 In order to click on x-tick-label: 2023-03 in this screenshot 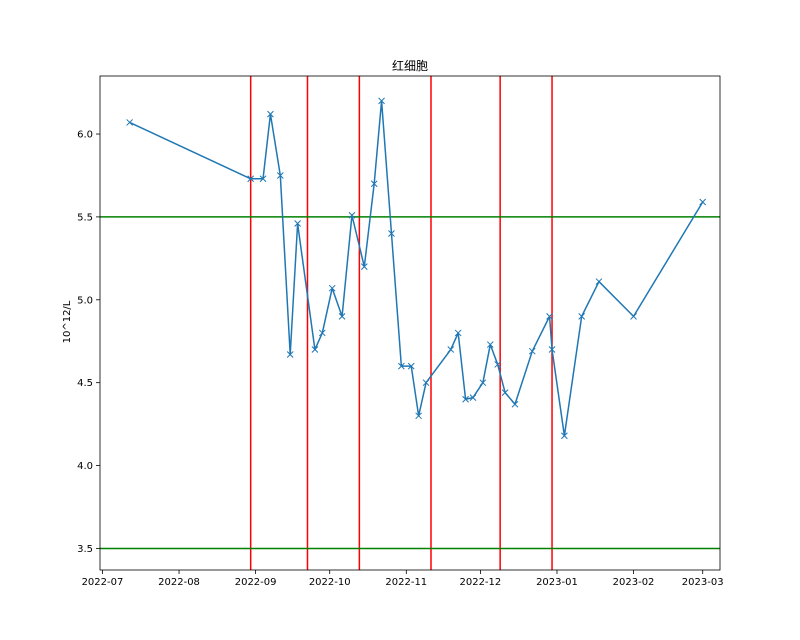, I will do `click(703, 582)`.